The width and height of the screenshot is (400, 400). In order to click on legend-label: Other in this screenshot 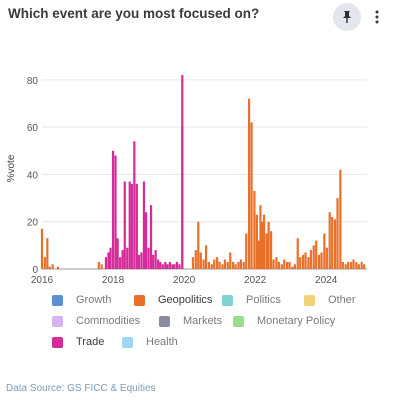, I will do `click(342, 300)`.